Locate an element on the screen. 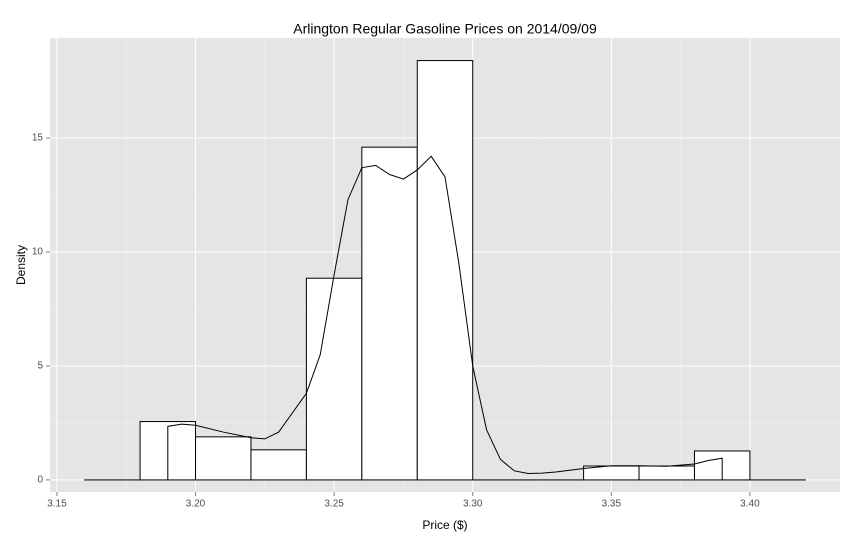 Image resolution: width=861 pixels, height=550 pixels. x-tick-label: 3.15 is located at coordinates (57, 504).